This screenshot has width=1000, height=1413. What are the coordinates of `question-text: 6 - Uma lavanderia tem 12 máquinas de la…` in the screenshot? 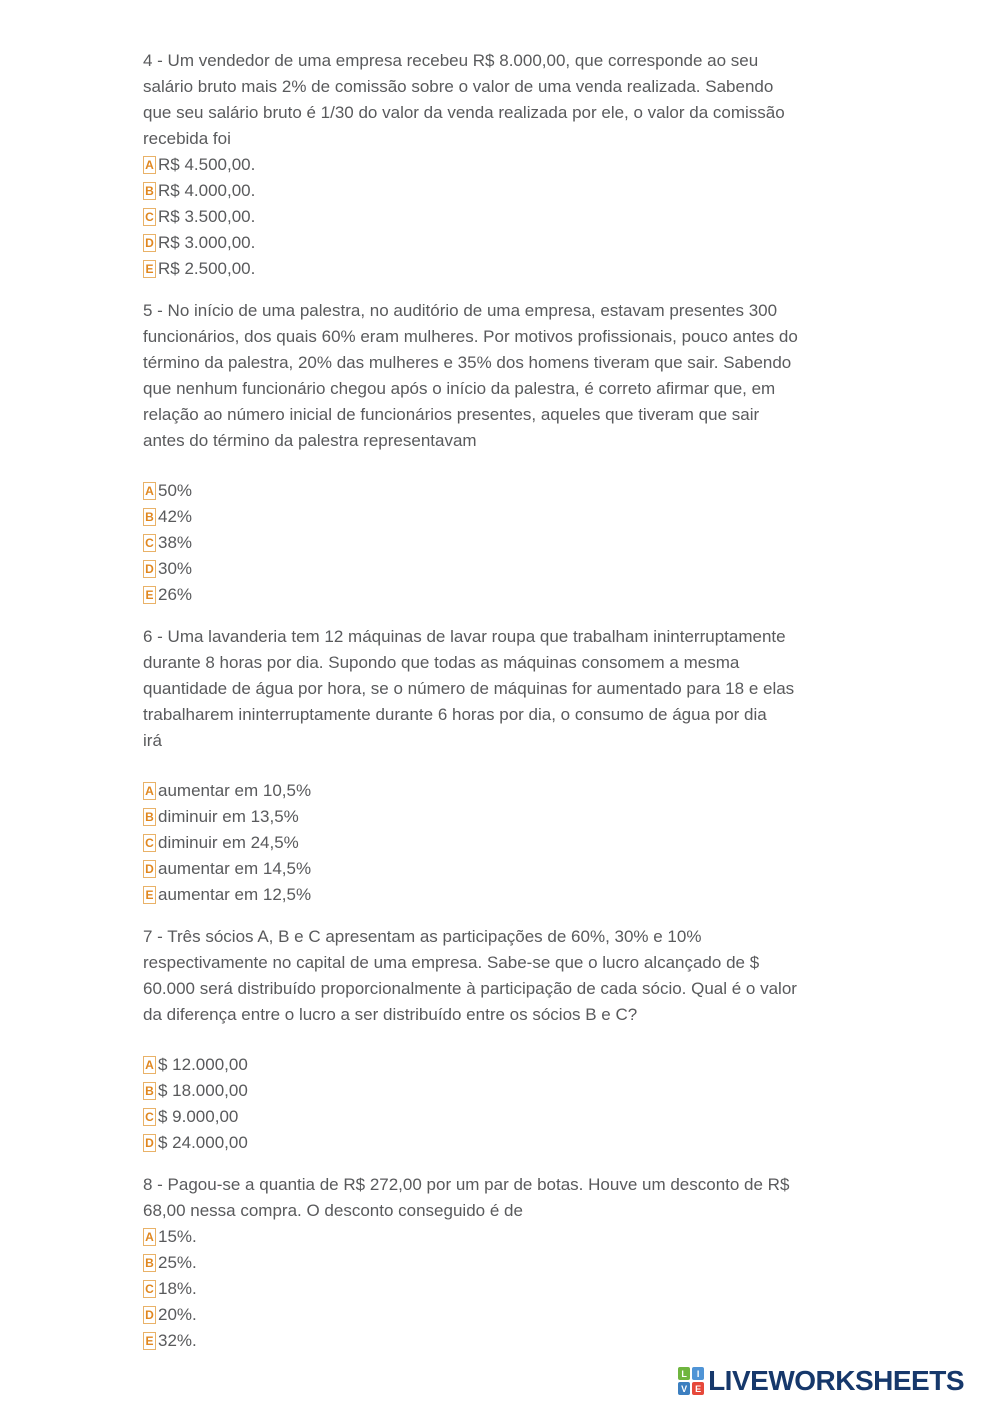 It's located at (469, 688).